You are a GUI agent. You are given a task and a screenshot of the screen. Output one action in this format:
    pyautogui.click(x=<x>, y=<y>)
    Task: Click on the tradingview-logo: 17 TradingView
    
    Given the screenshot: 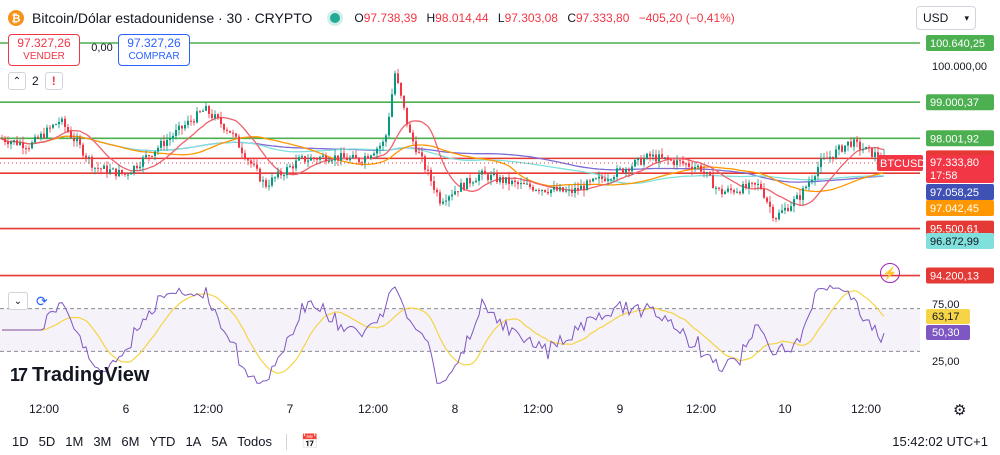 What is the action you would take?
    pyautogui.click(x=80, y=375)
    